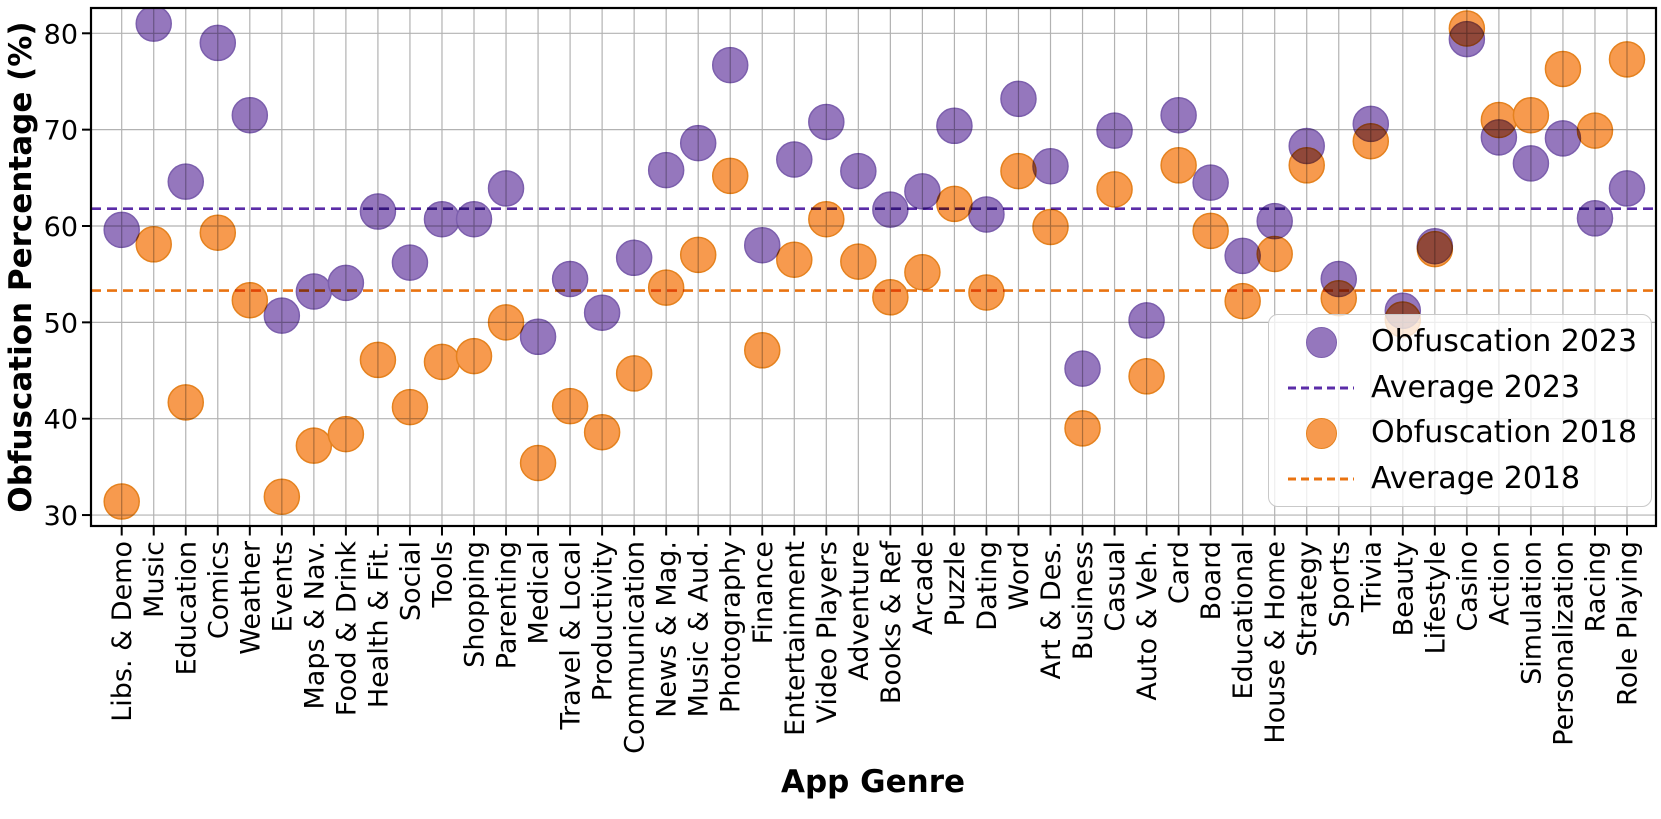 The width and height of the screenshot is (1661, 819). What do you see at coordinates (667, 629) in the screenshot?
I see `x-tick-label: News & Mag.` at bounding box center [667, 629].